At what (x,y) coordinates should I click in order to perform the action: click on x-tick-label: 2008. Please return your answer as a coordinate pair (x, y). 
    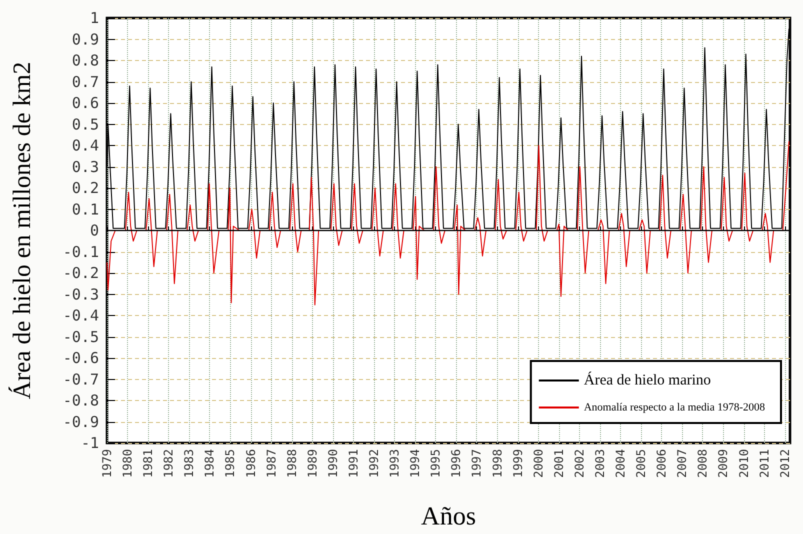
    Looking at the image, I should click on (703, 463).